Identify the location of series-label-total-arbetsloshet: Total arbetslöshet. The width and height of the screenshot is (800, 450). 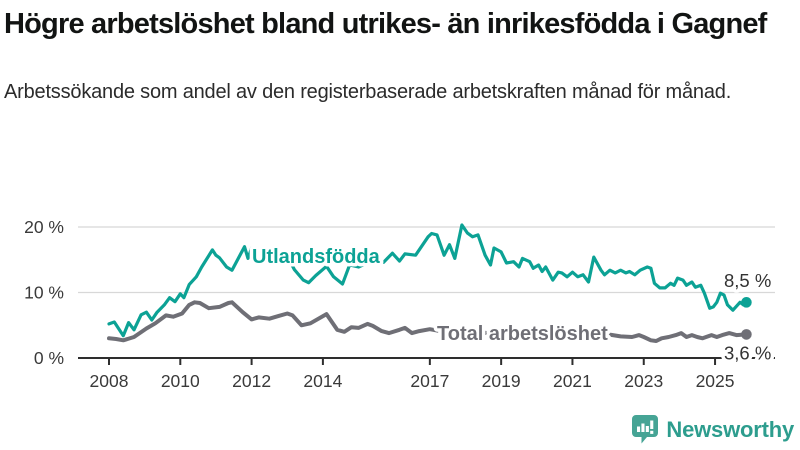
(522, 334).